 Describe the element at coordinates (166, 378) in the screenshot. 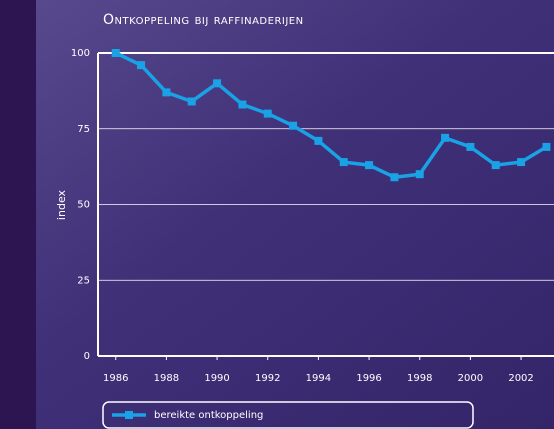

I see `x-tick-label: 1988` at that location.